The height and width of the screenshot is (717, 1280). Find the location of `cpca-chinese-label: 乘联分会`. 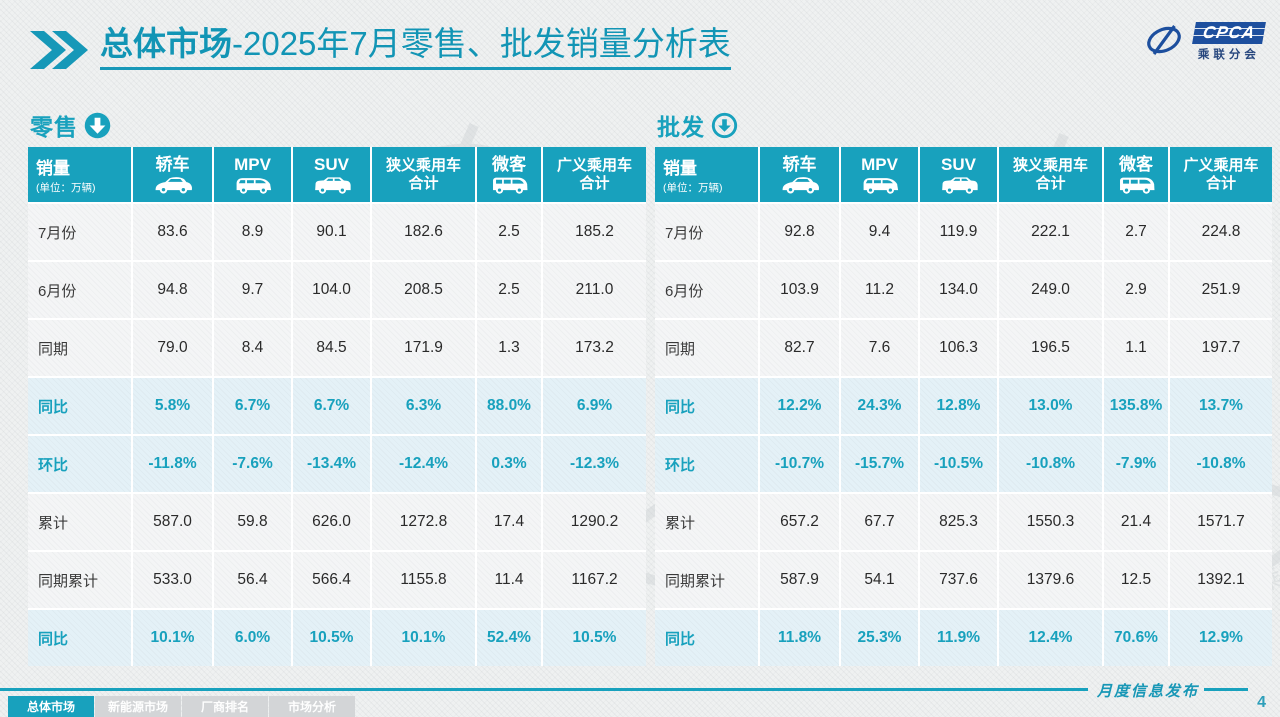

cpca-chinese-label: 乘联分会 is located at coordinates (1228, 55).